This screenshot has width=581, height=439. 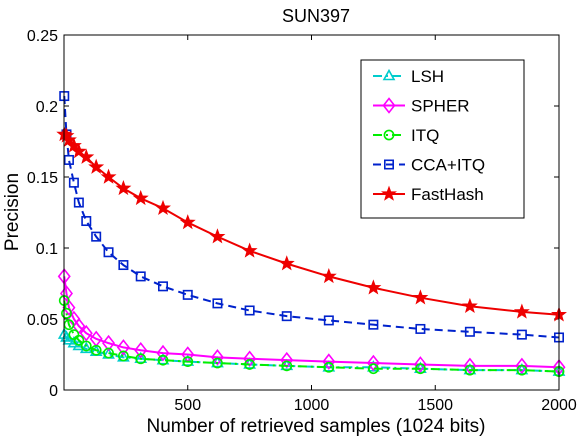 What do you see at coordinates (388, 164) in the screenshot?
I see `legend-marker-cca-itq` at bounding box center [388, 164].